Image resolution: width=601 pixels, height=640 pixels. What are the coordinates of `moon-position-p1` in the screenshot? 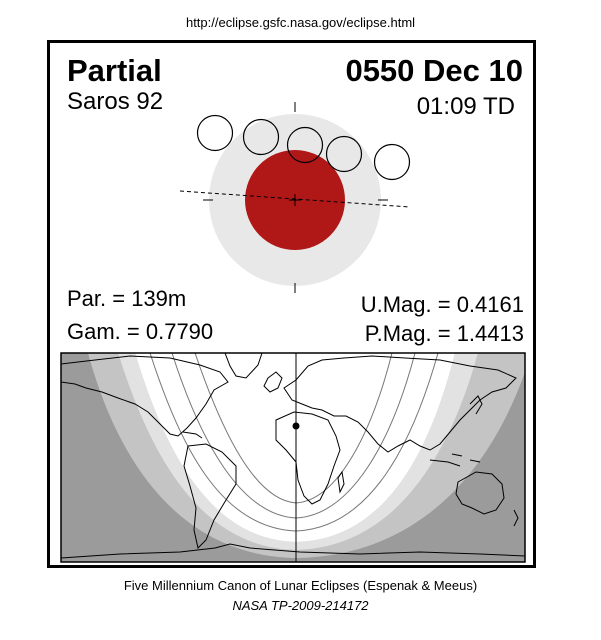 It's located at (215, 133).